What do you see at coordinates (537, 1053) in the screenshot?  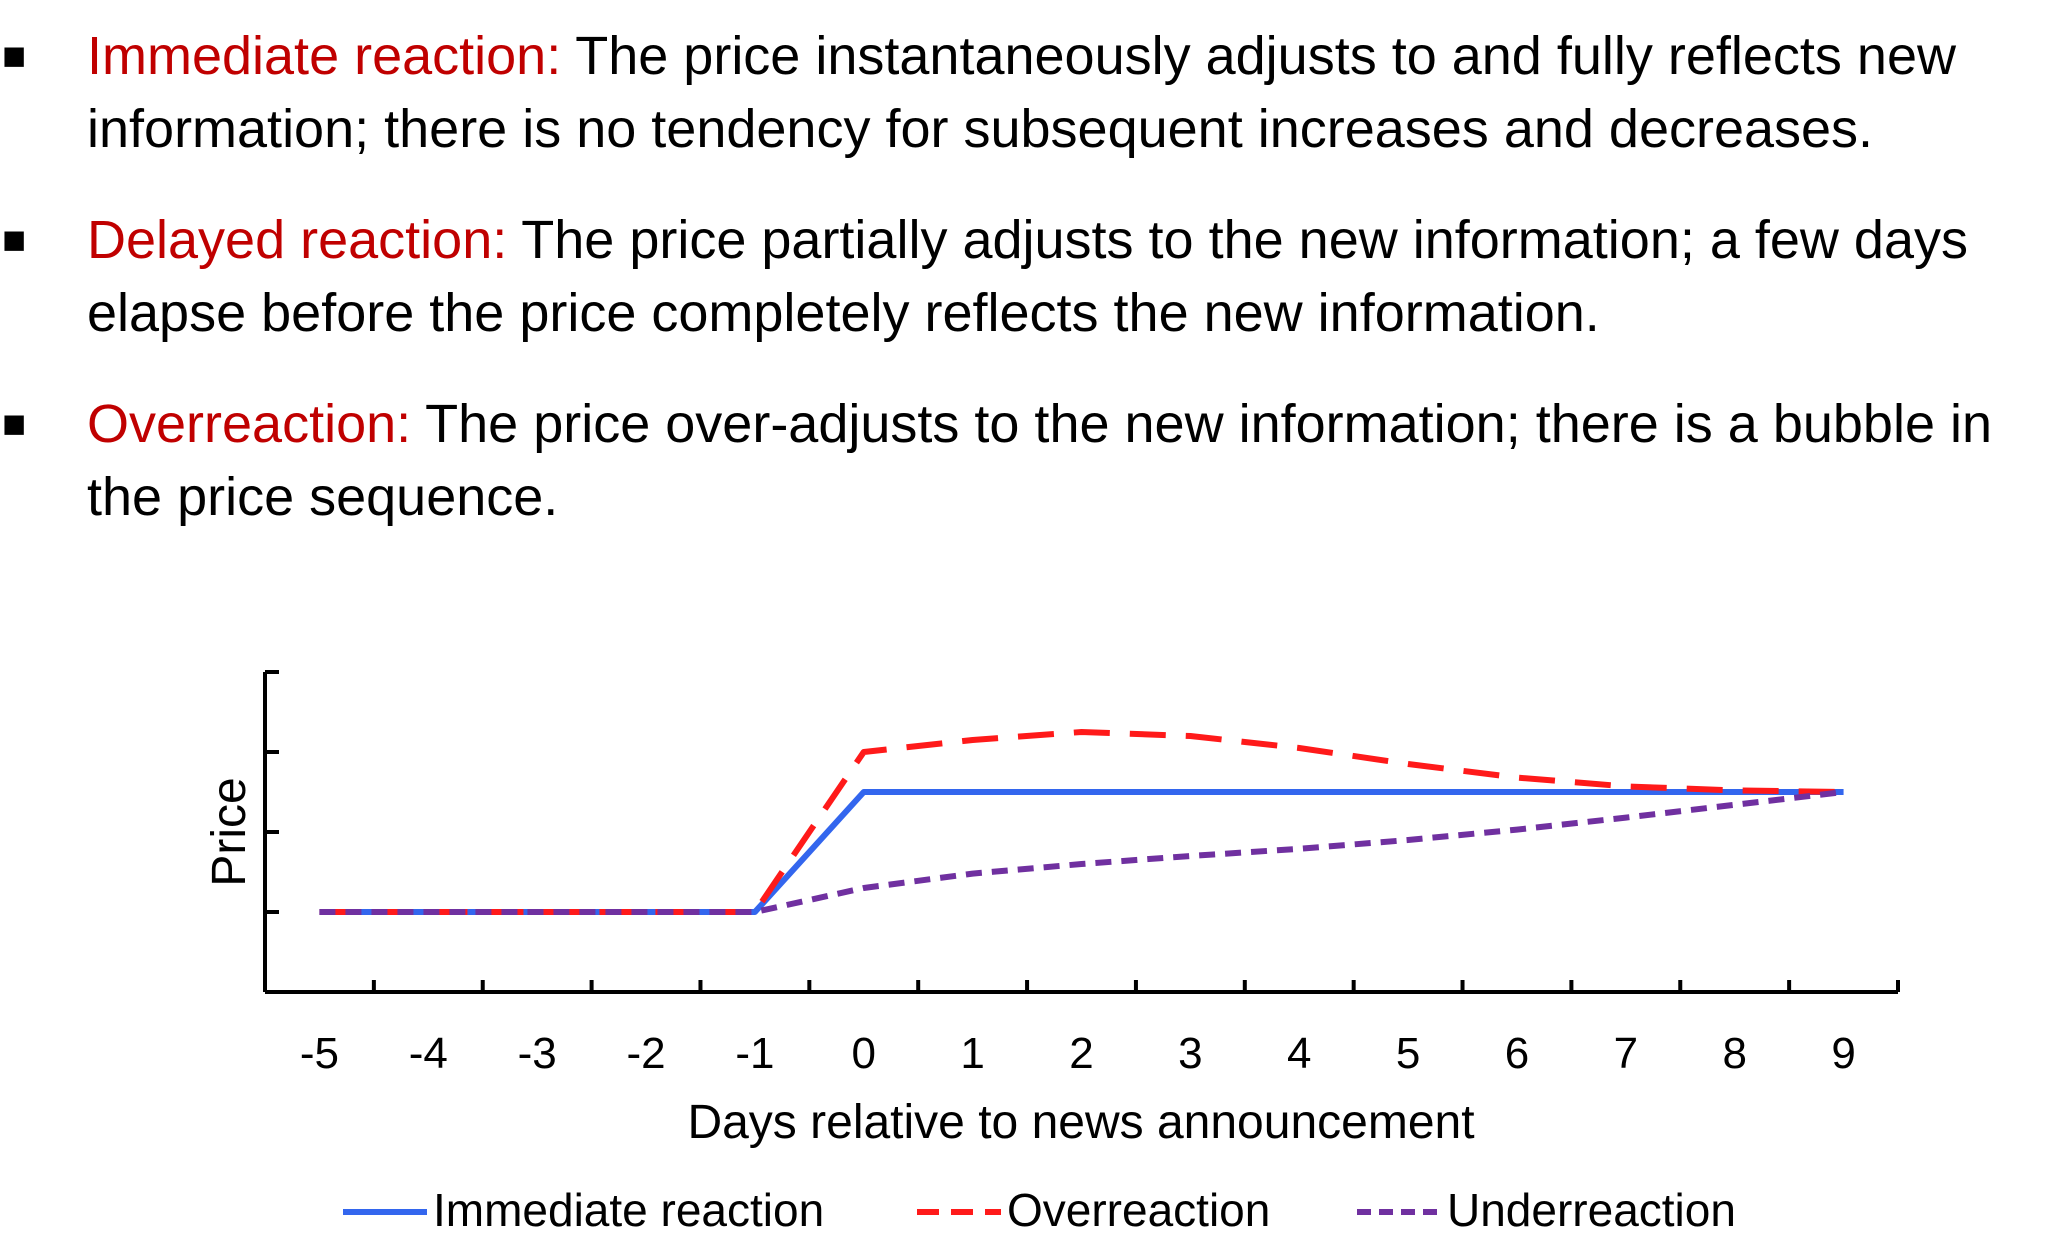 I see `x-tick-label: -3` at bounding box center [537, 1053].